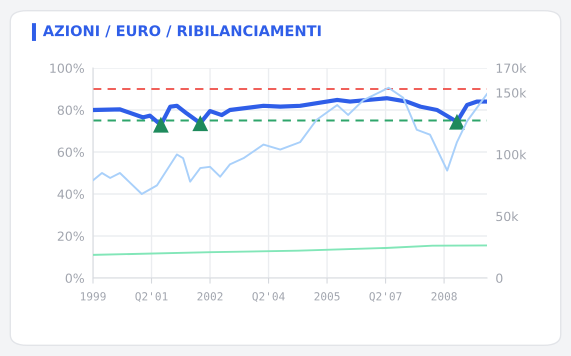 The height and width of the screenshot is (356, 571). I want to click on x-tick-label: Q2'04, so click(268, 297).